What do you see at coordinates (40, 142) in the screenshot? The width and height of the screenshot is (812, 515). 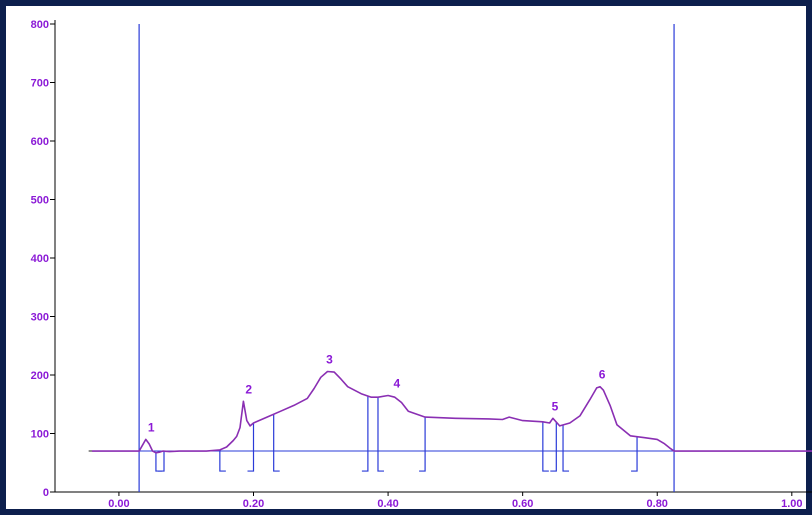 I see `y-tick-label: 600` at bounding box center [40, 142].